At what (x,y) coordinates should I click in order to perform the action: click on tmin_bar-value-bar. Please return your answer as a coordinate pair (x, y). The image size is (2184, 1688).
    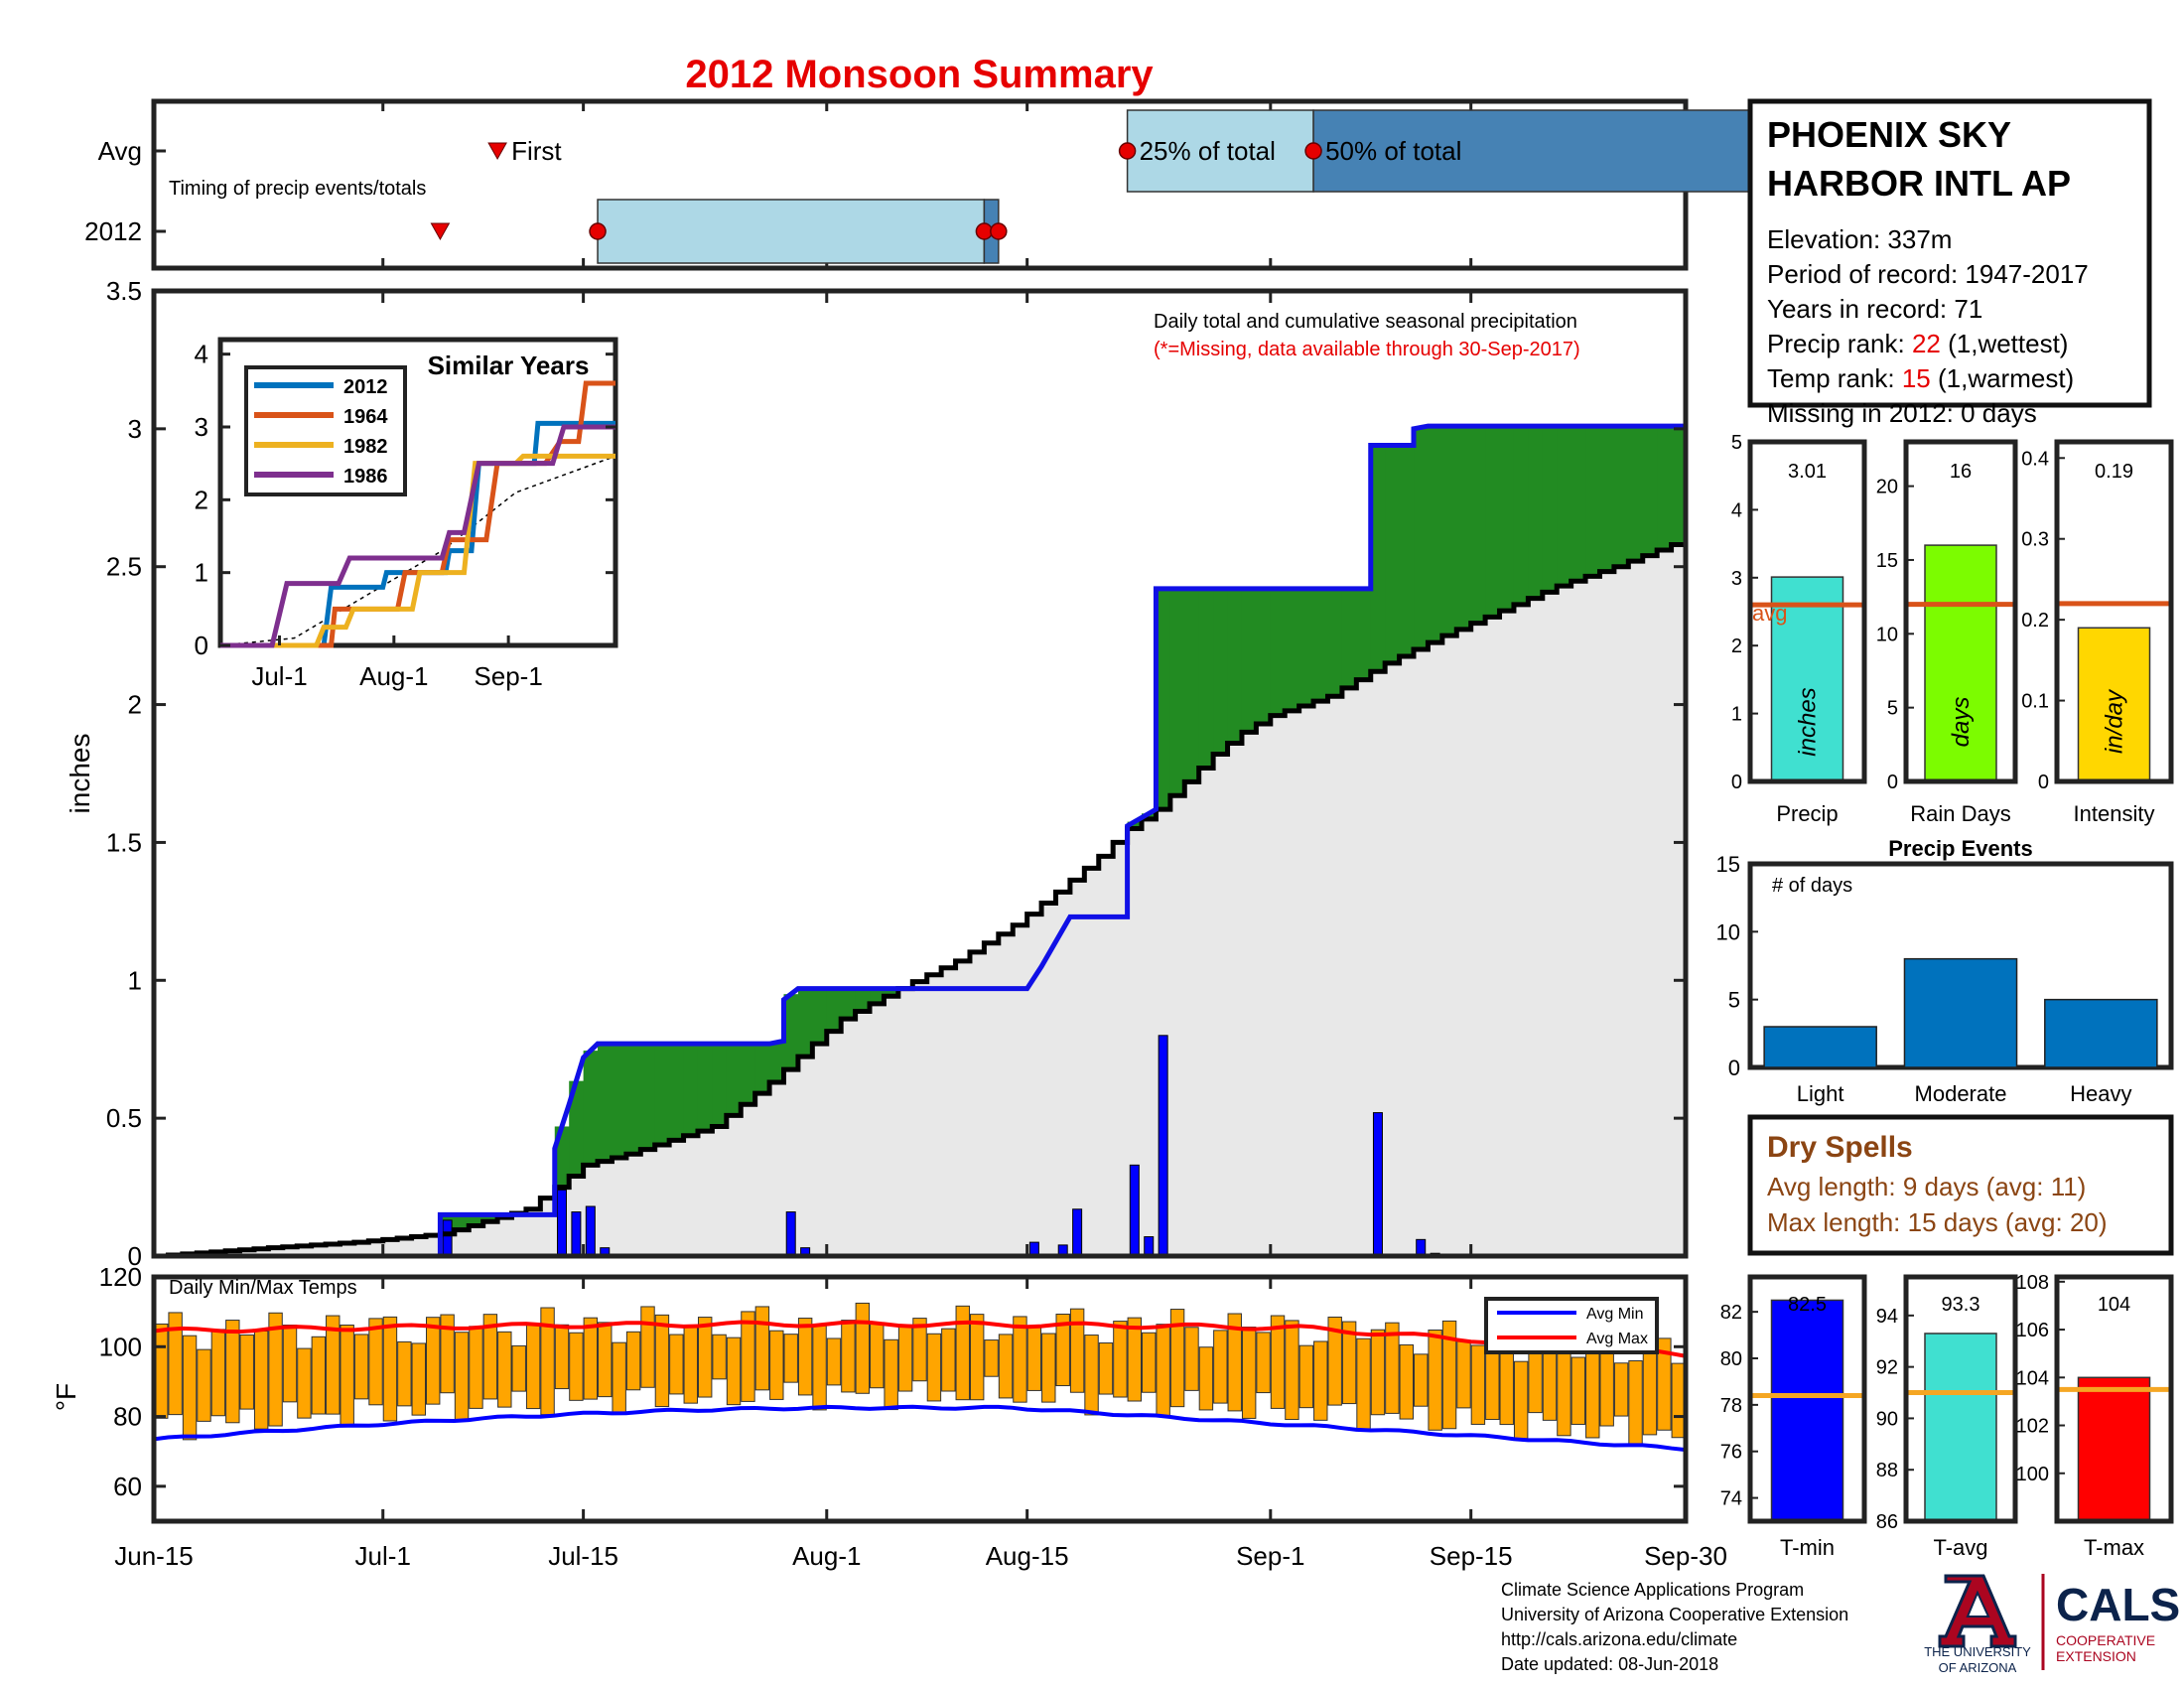
    Looking at the image, I should click on (1807, 1410).